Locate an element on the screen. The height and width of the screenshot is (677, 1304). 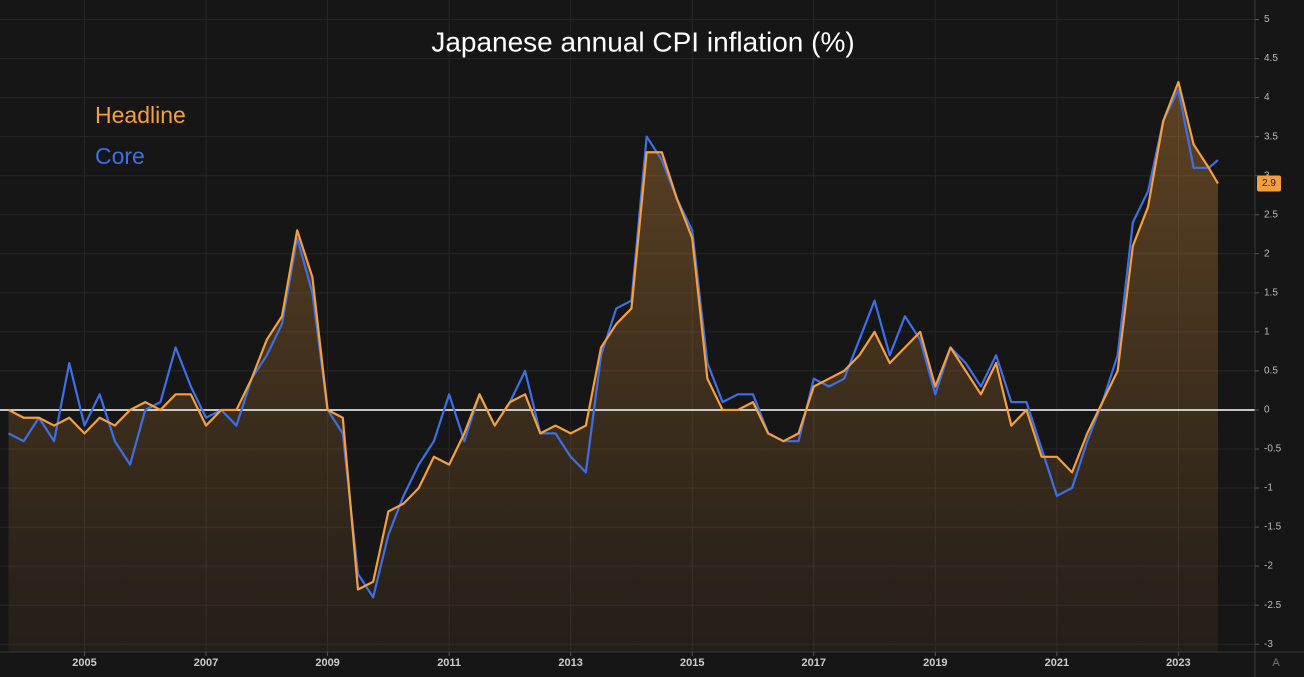
x-tick-label: 2021 is located at coordinates (1057, 663).